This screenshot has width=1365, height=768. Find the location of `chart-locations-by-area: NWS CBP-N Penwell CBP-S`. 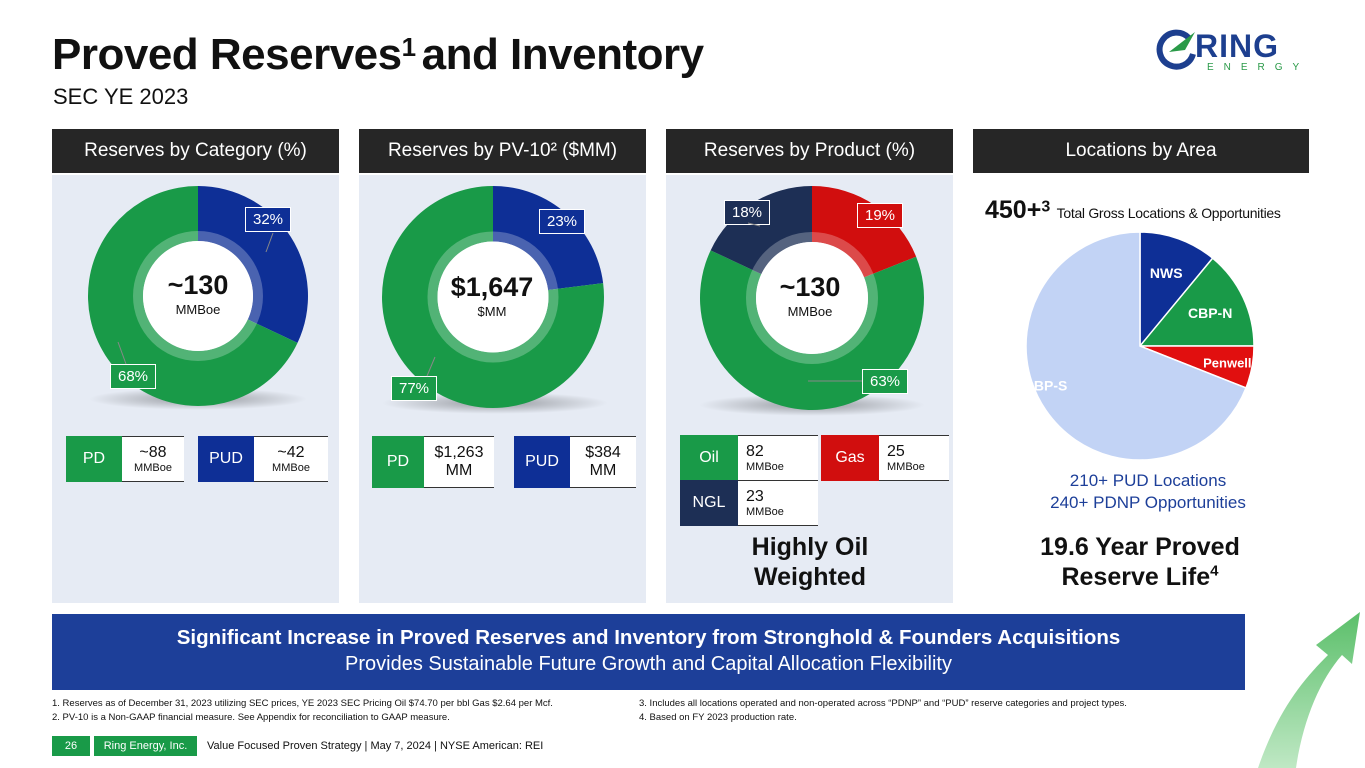

chart-locations-by-area: NWS CBP-N Penwell CBP-S is located at coordinates (1139, 346).